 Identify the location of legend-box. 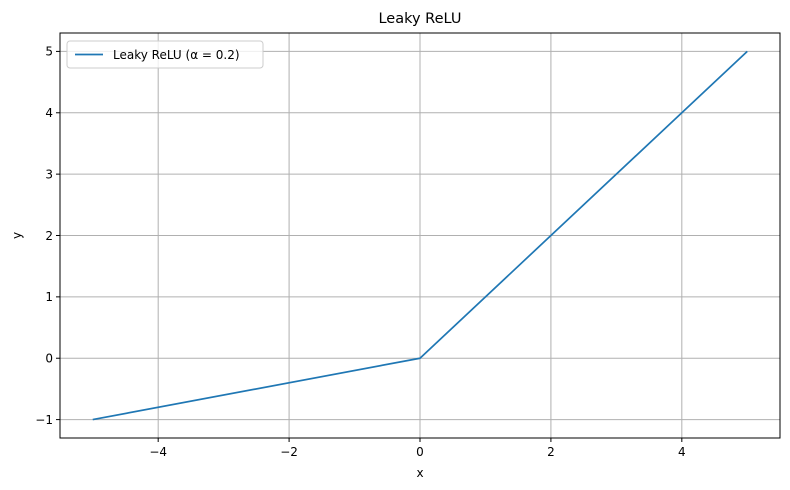
(165, 54).